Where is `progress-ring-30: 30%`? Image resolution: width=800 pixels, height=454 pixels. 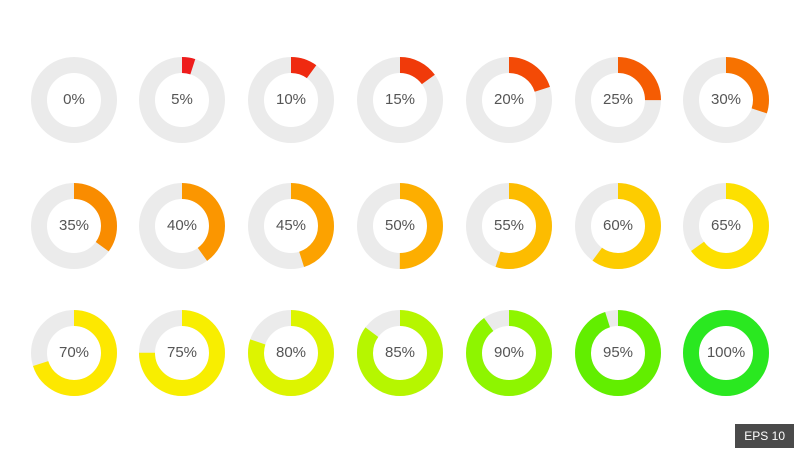 progress-ring-30: 30% is located at coordinates (726, 100).